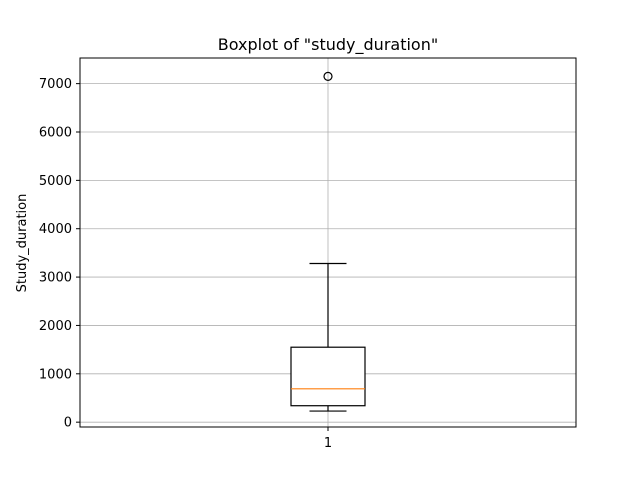 The image size is (640, 480). I want to click on outlier-point, so click(328, 76).